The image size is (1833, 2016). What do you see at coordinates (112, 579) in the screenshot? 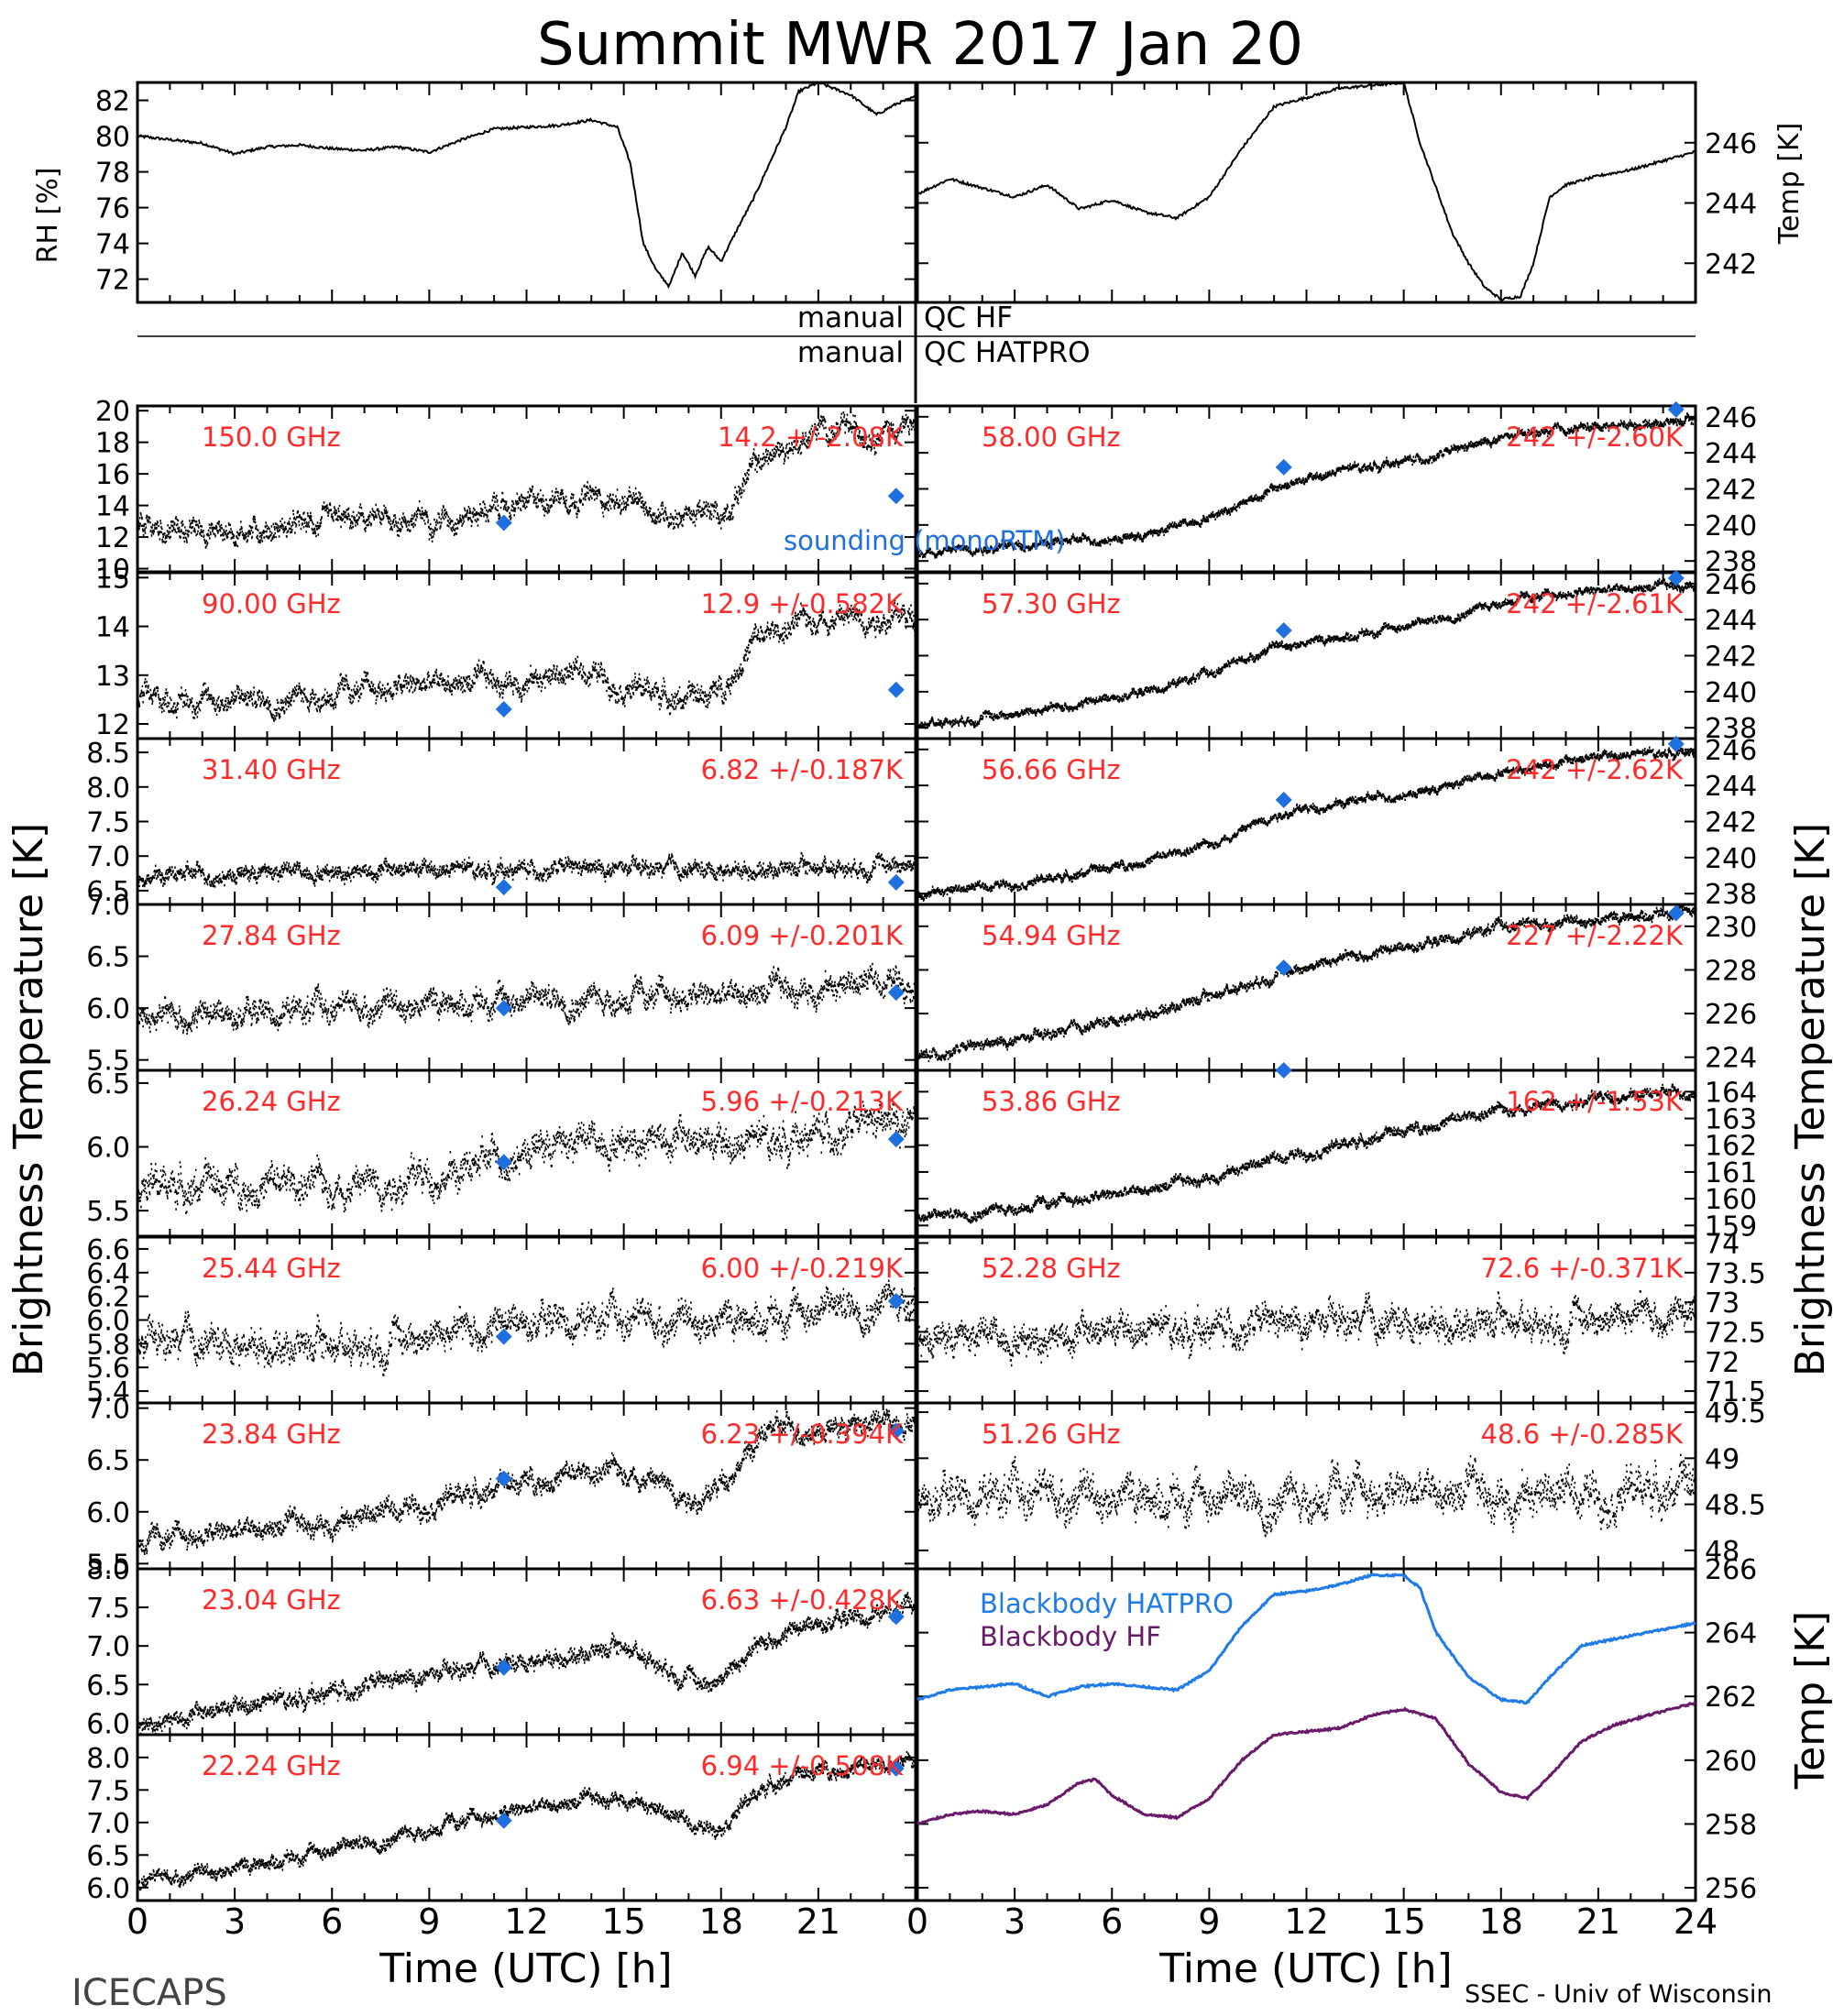
I see `y-tick-label: 15` at bounding box center [112, 579].